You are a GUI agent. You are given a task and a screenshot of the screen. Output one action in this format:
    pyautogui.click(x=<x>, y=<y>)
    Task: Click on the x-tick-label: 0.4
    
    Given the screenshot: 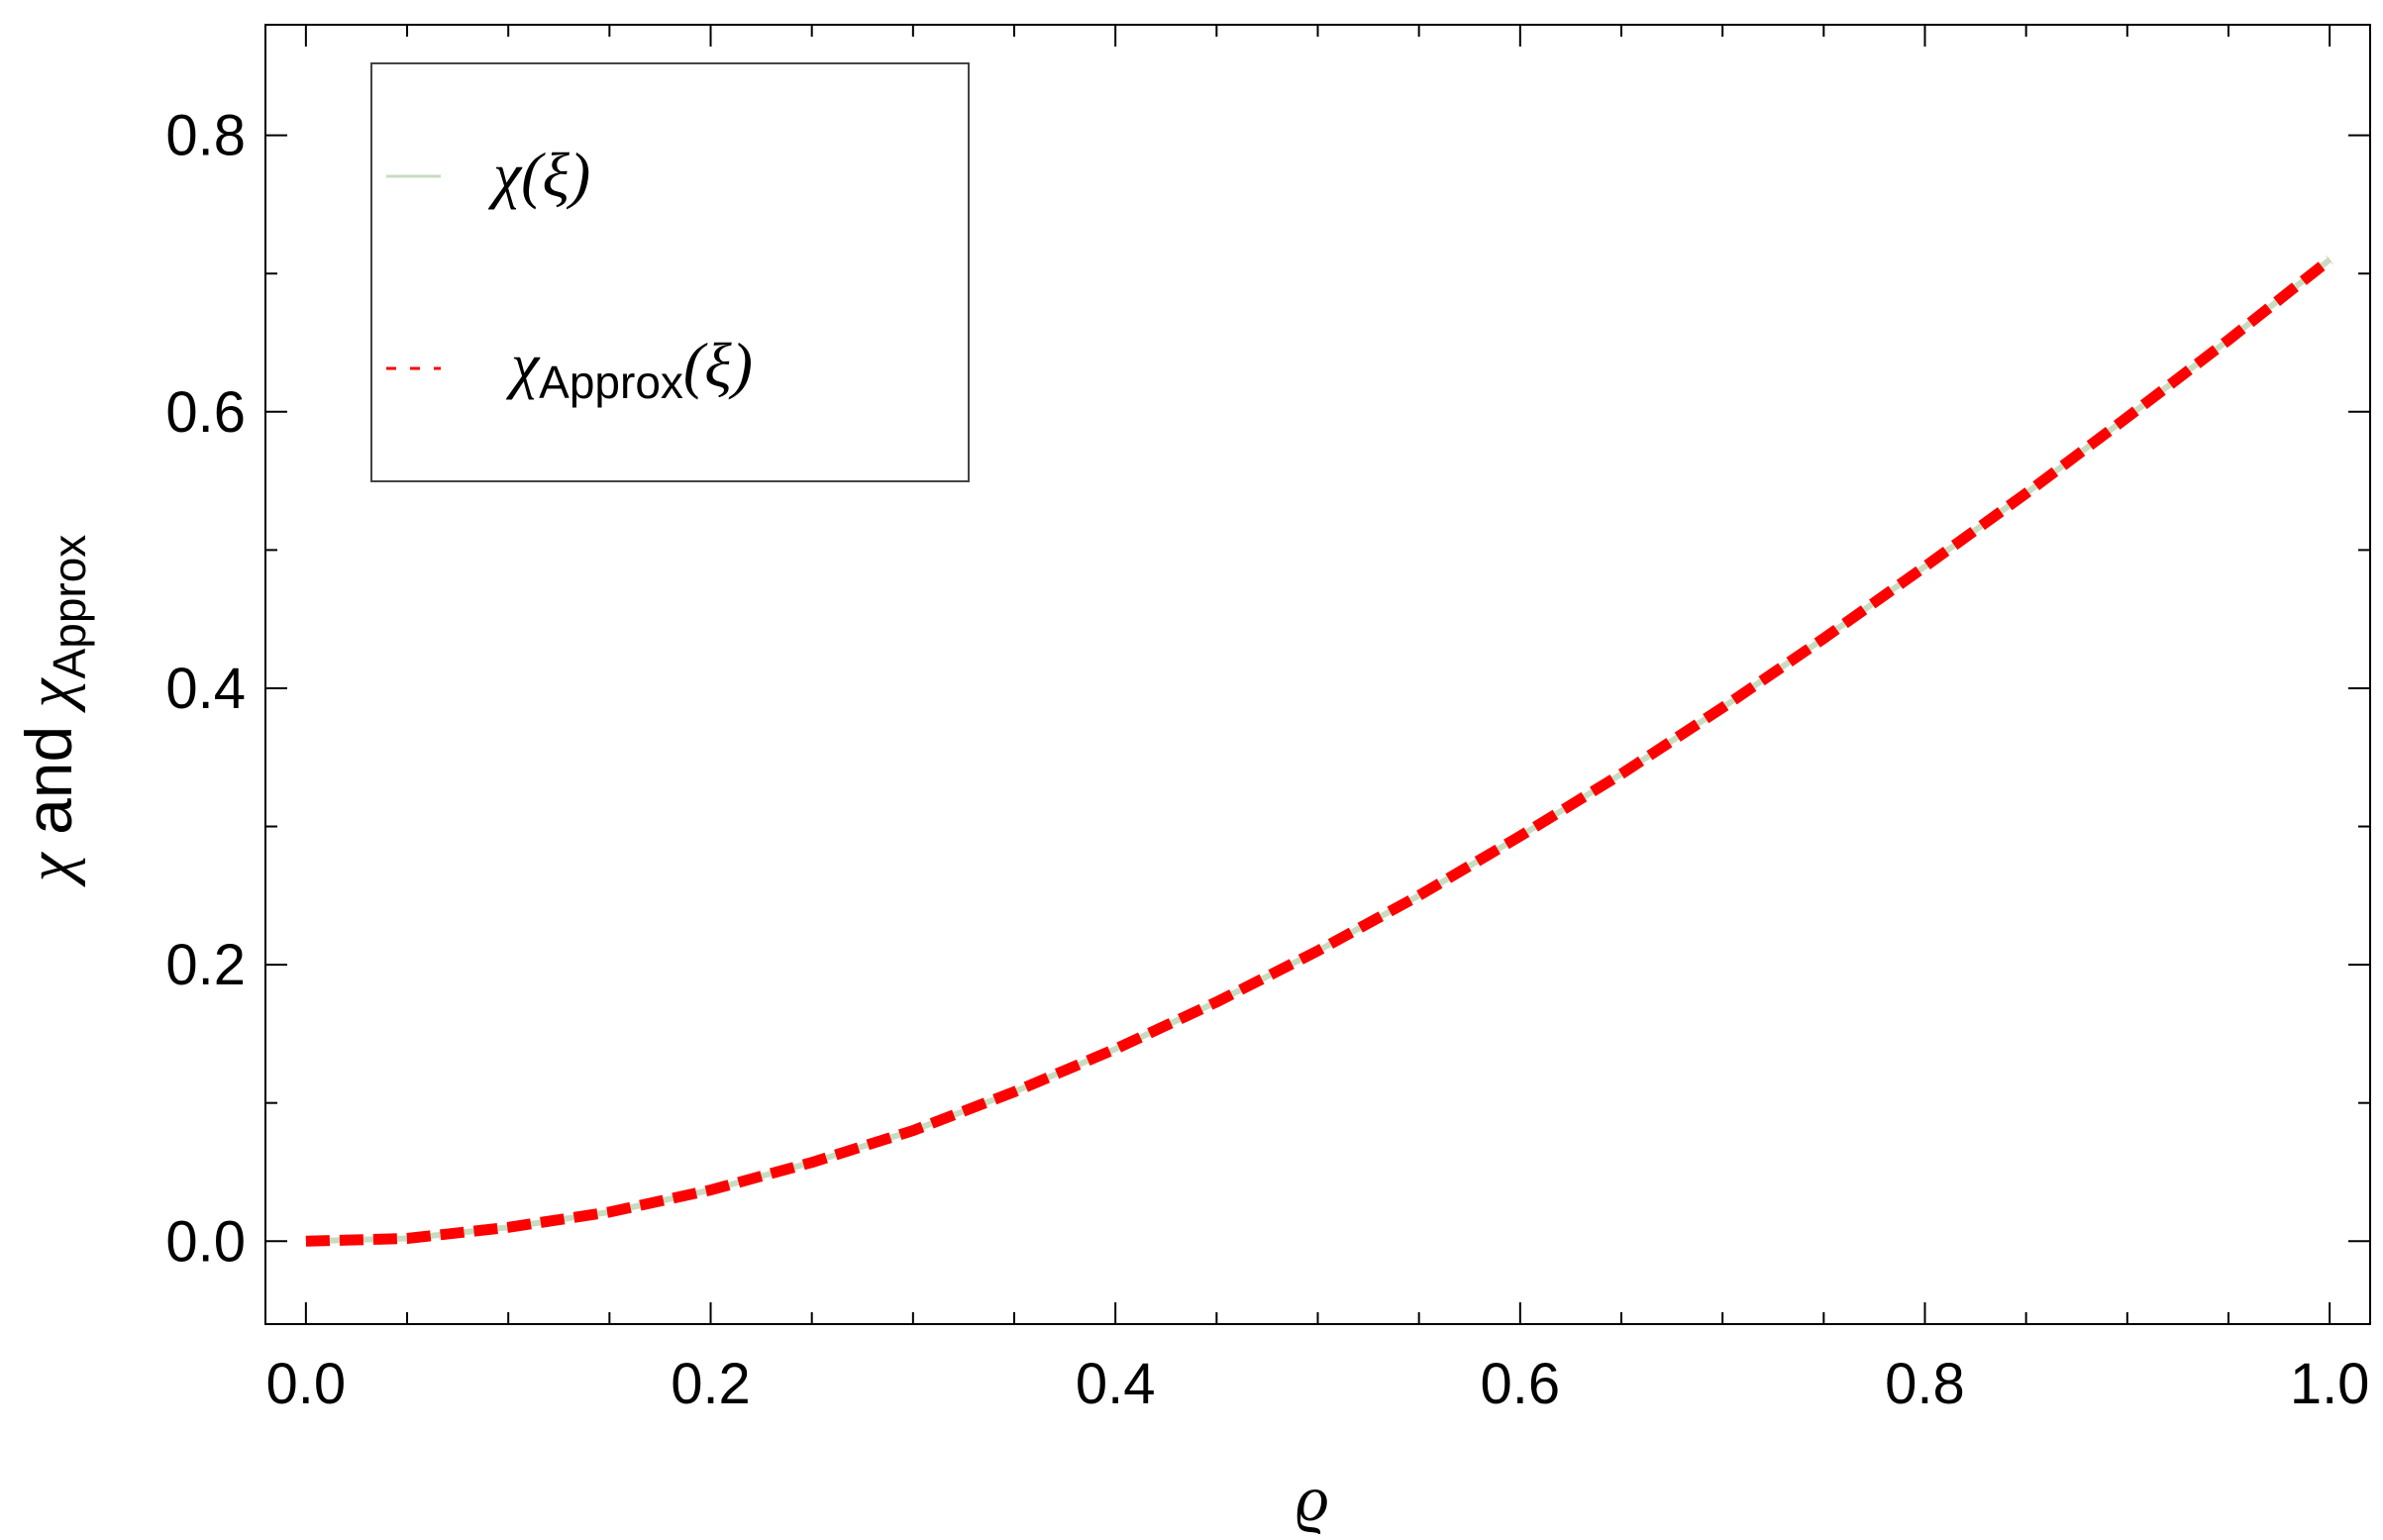 What is the action you would take?
    pyautogui.click(x=1116, y=1384)
    